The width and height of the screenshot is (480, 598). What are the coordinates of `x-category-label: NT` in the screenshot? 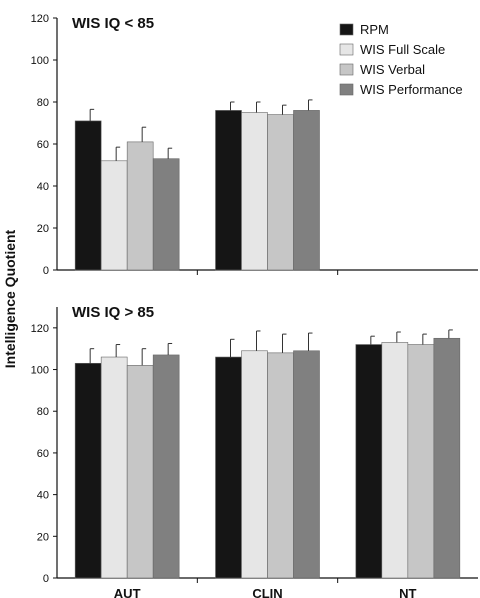 It's located at (407, 592).